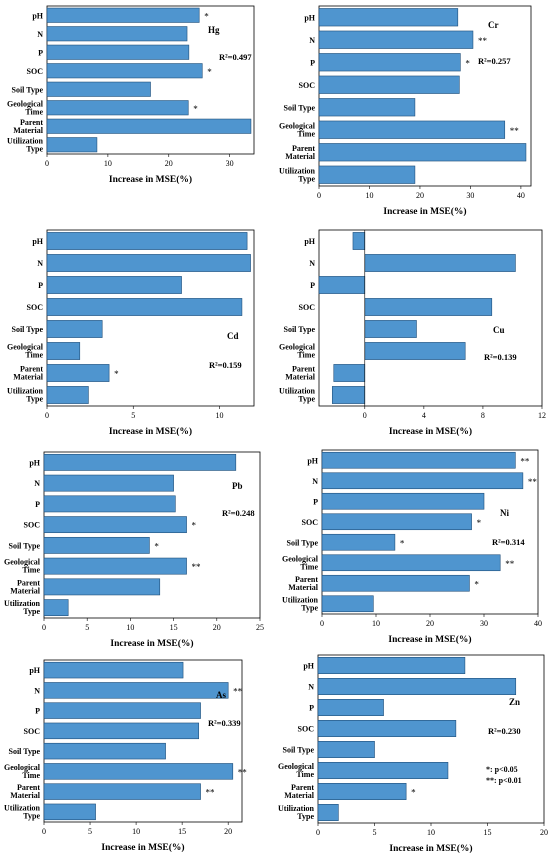  What do you see at coordinates (235, 57) in the screenshot?
I see `r-squared-label: R²=0.497` at bounding box center [235, 57].